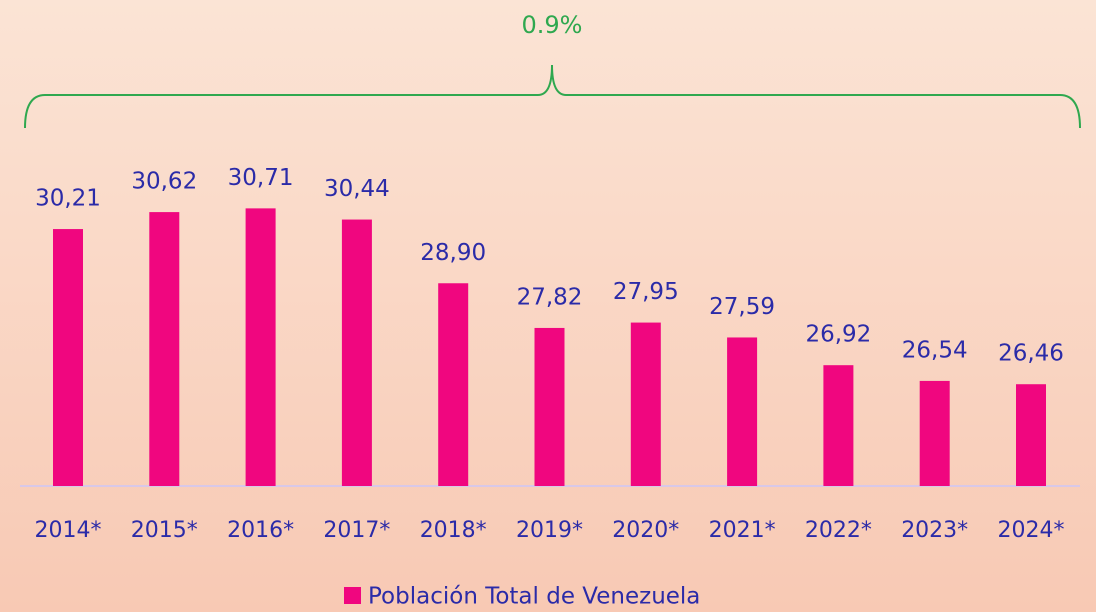  I want to click on x-tick-label: 2023*, so click(934, 530).